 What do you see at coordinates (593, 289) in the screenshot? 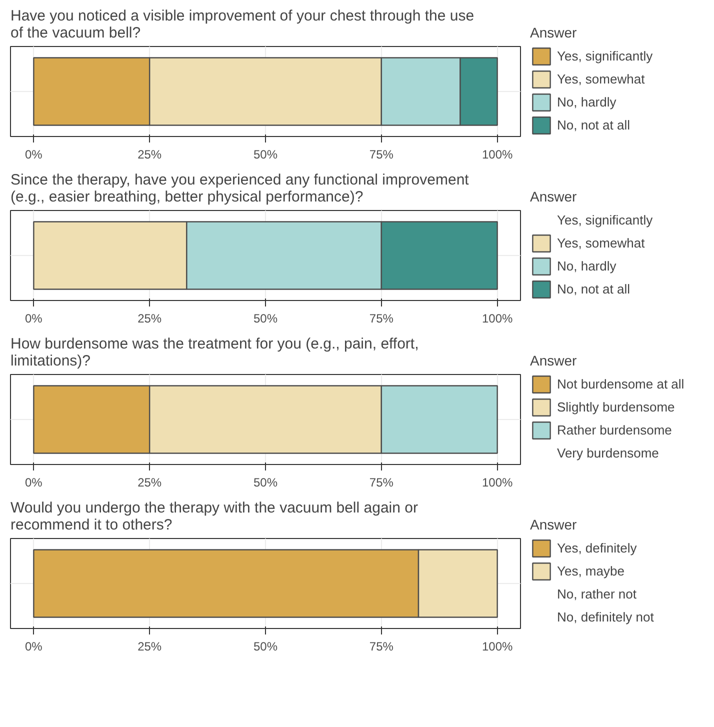
I see `text: No, not at all` at bounding box center [593, 289].